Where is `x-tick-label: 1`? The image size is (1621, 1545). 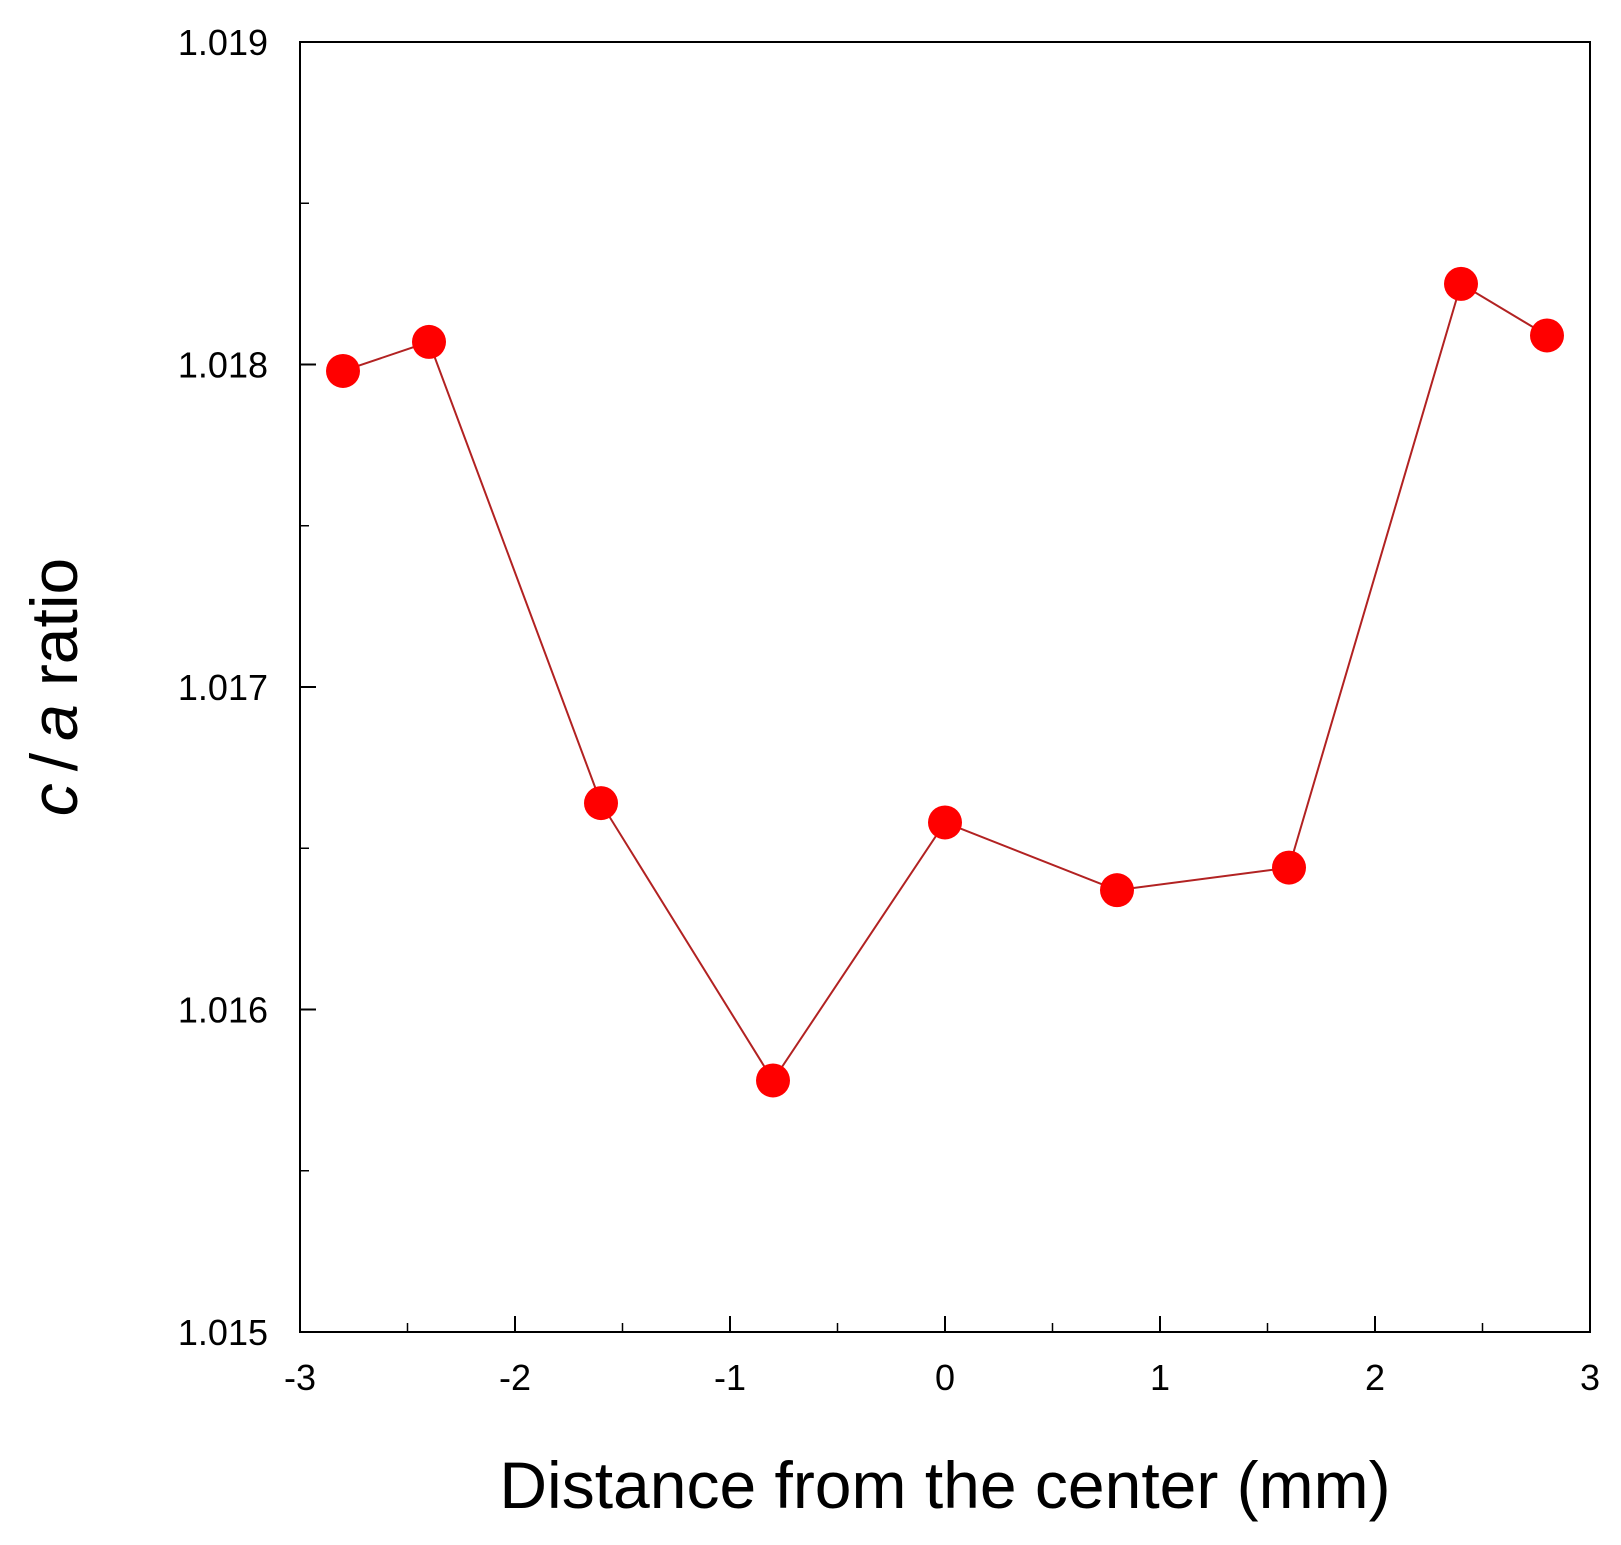 x-tick-label: 1 is located at coordinates (1160, 1377).